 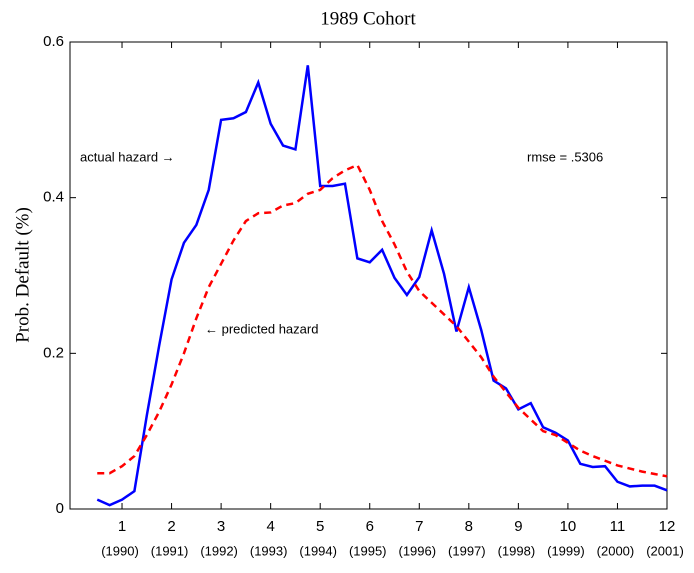 I want to click on year-label: (2001), so click(x=665, y=550).